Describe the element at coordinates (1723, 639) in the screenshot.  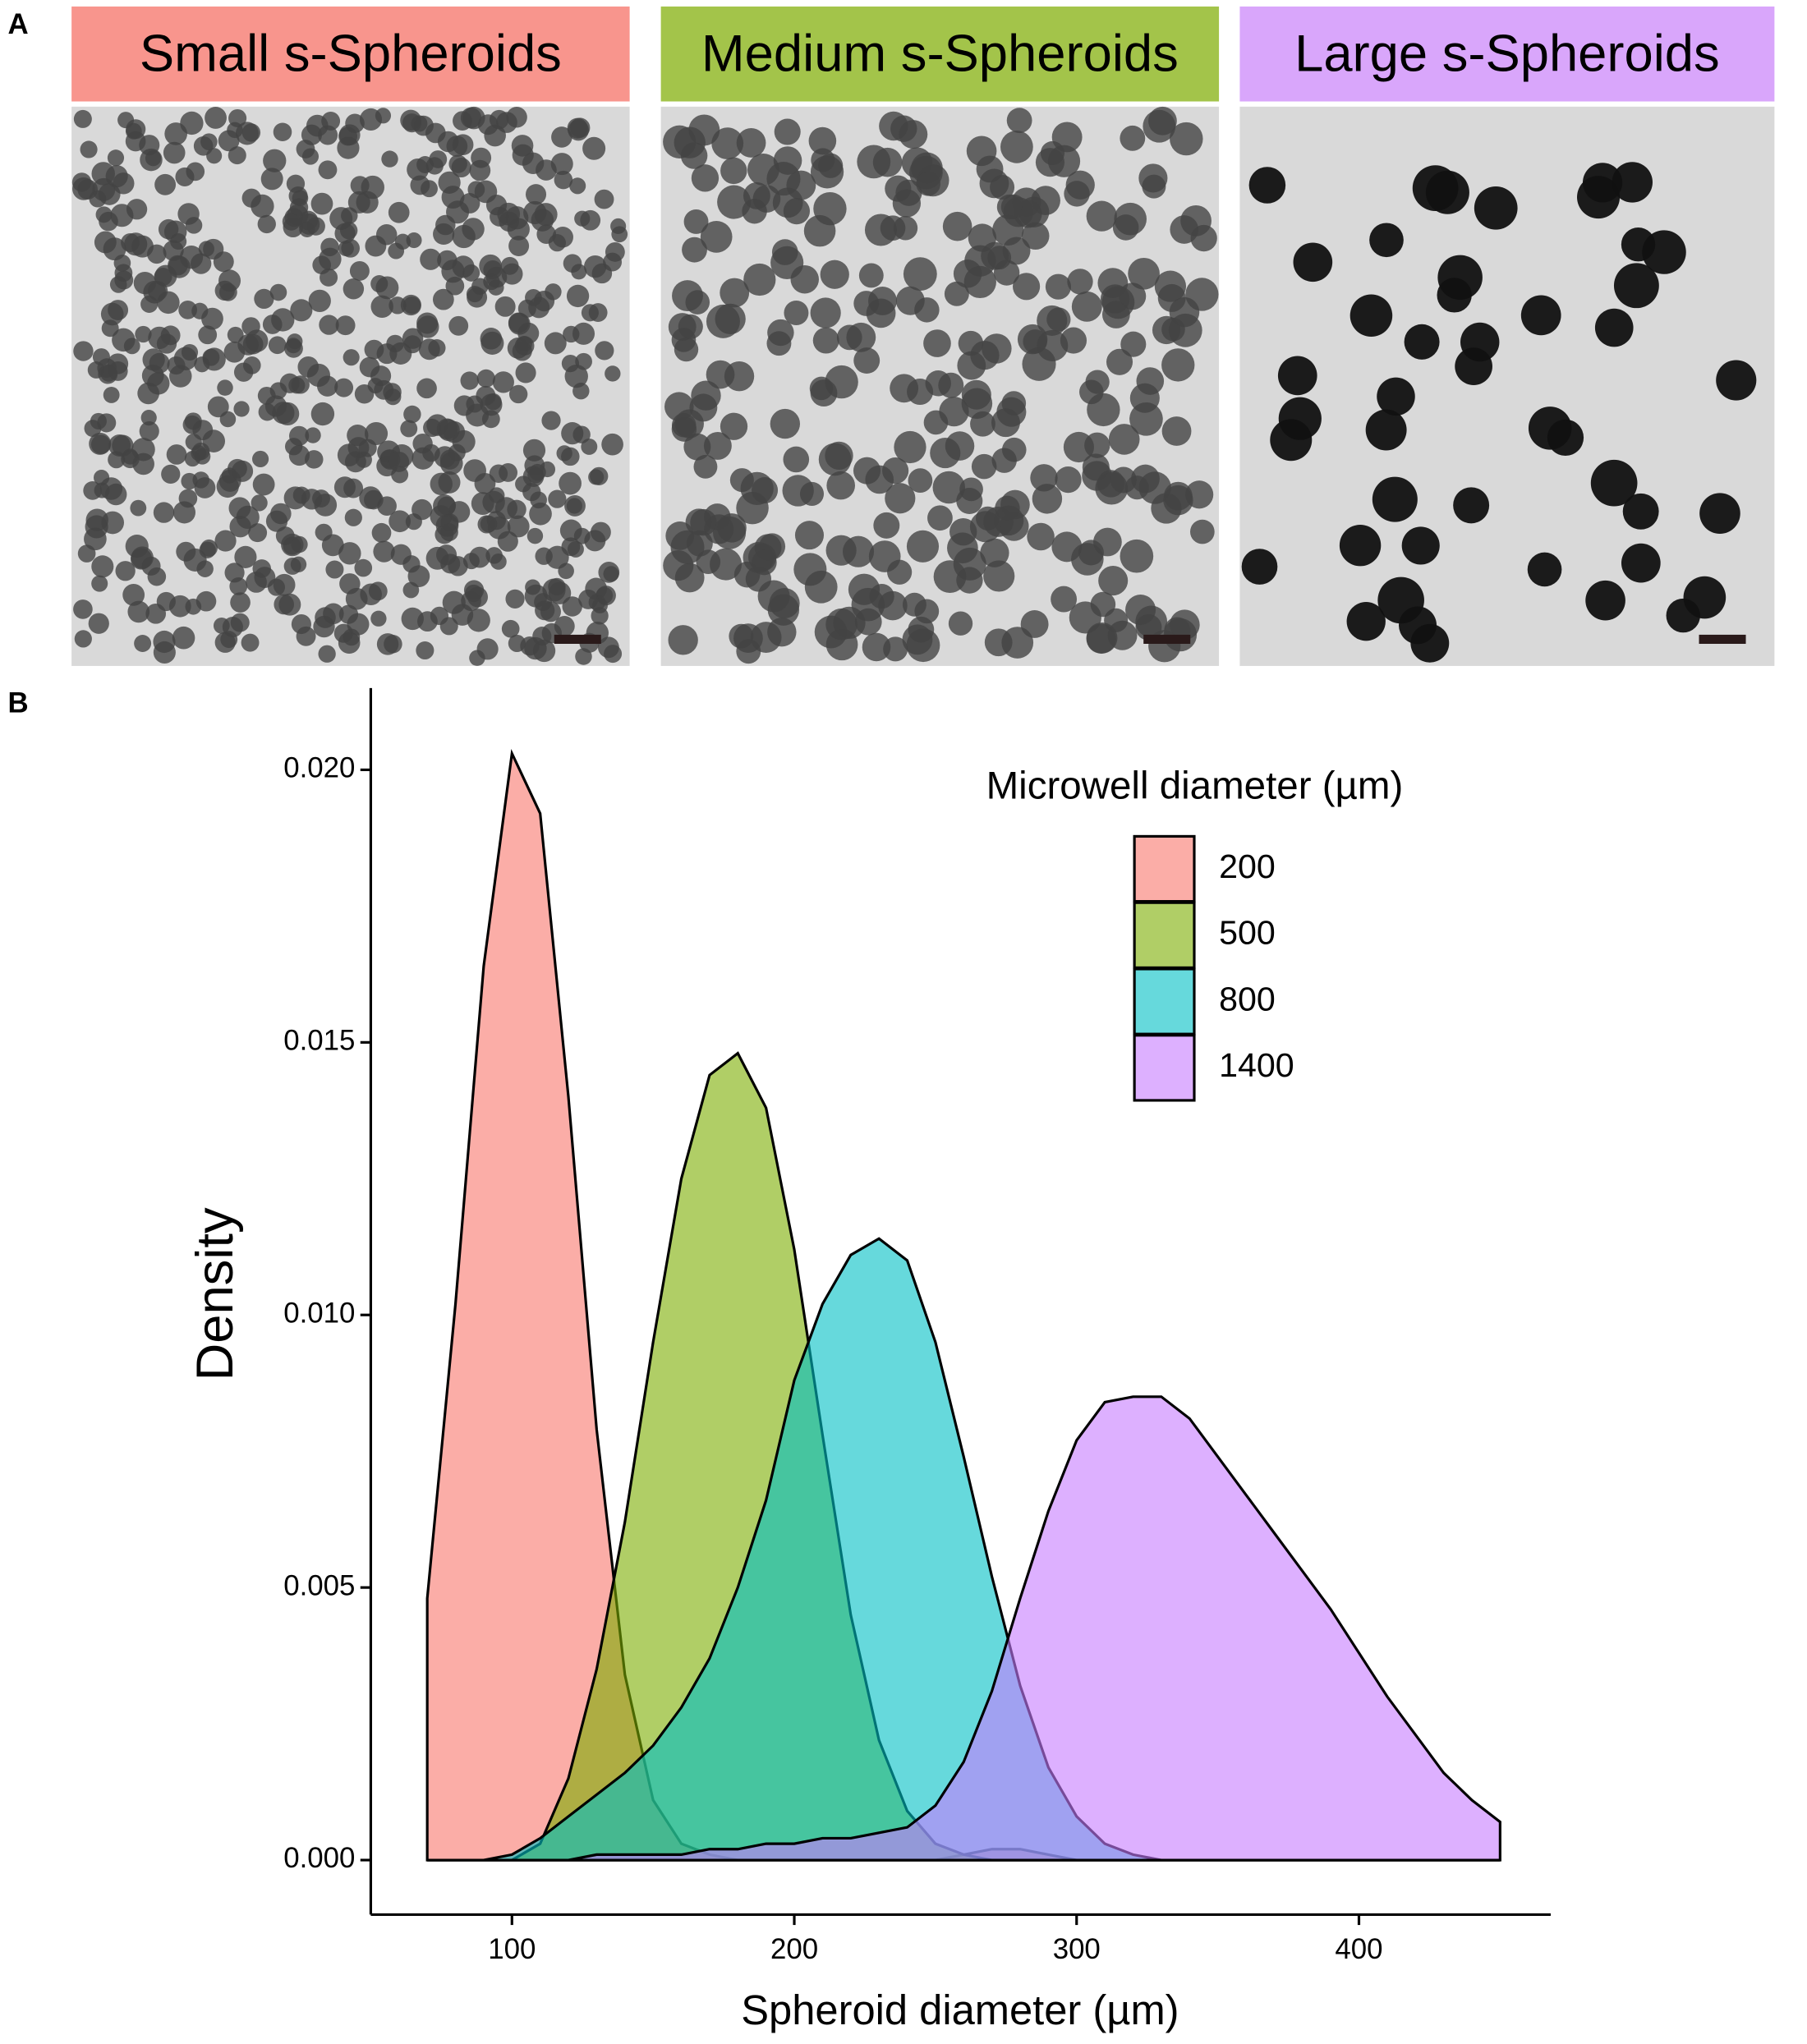
I see `scale-bar` at that location.